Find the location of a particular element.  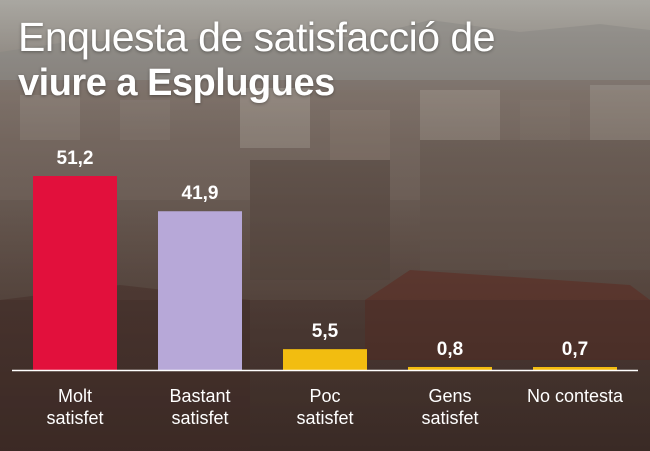

category-label-3-line-2: satisfet is located at coordinates (324, 418).